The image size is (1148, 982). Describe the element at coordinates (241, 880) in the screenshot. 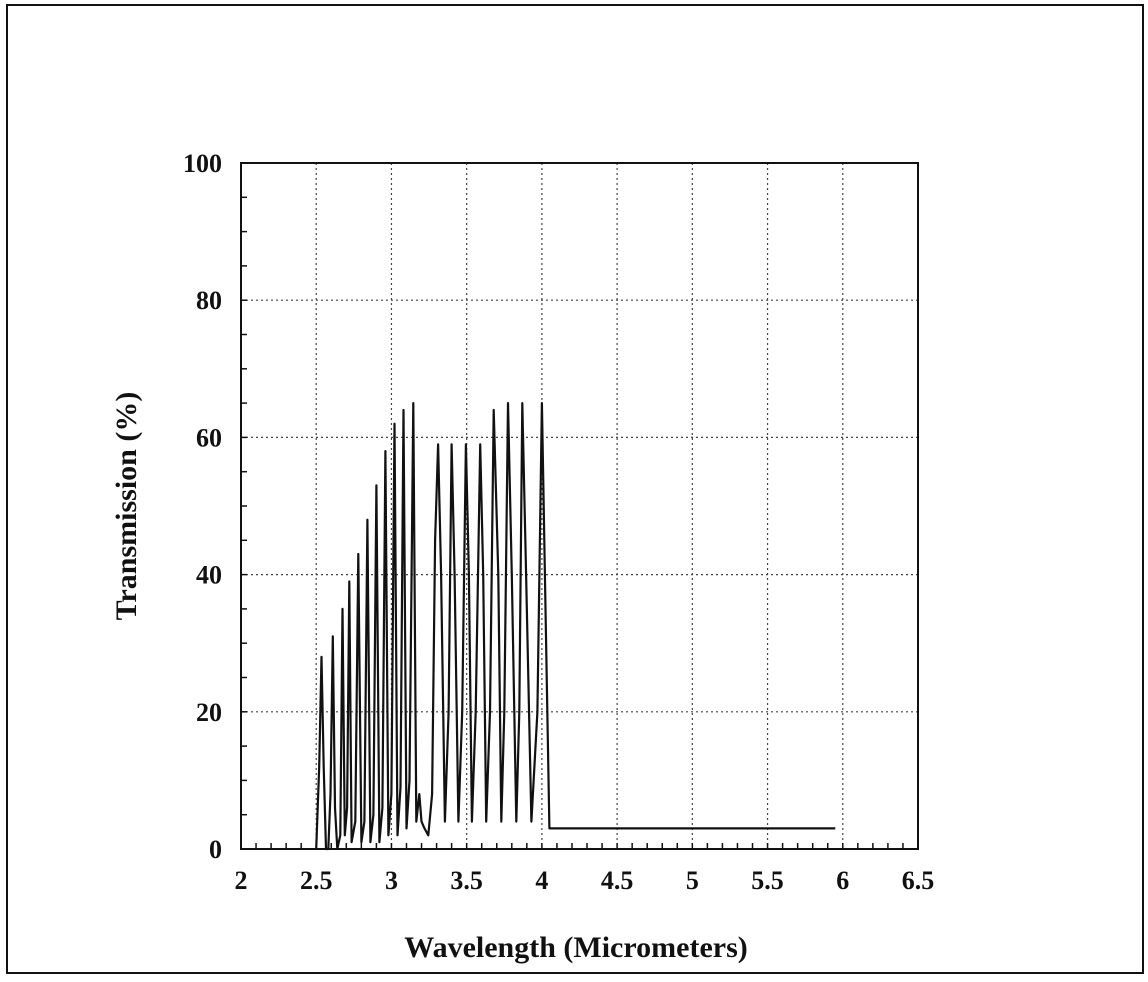

I see `x-tick-label: 2` at that location.